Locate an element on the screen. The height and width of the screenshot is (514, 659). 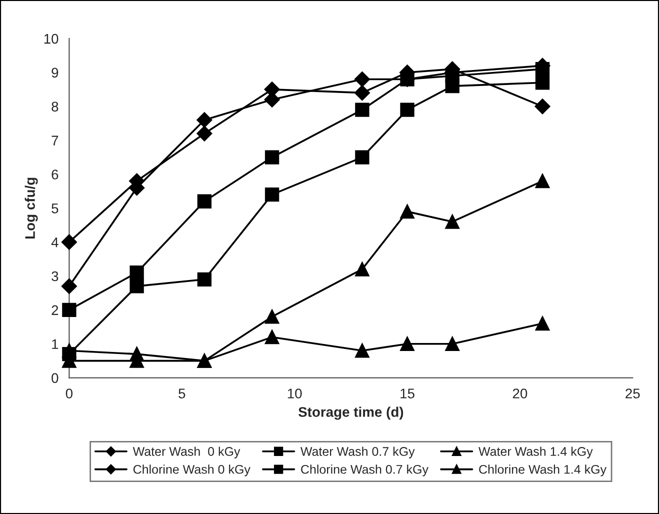
legend-label: Water Wash 0 kGy is located at coordinates (186, 452).